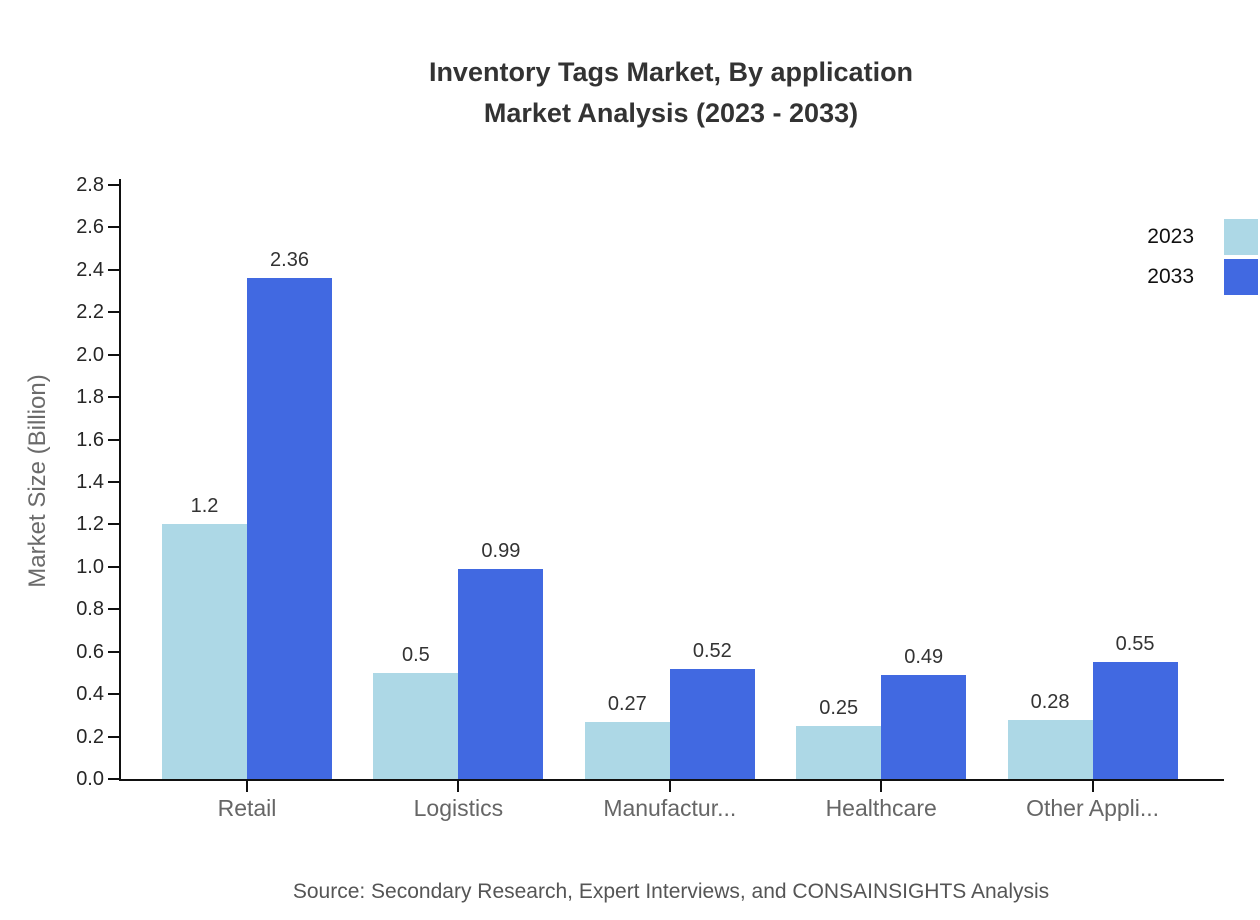 The image size is (1260, 920). I want to click on bar-2023-Retail, so click(204, 651).